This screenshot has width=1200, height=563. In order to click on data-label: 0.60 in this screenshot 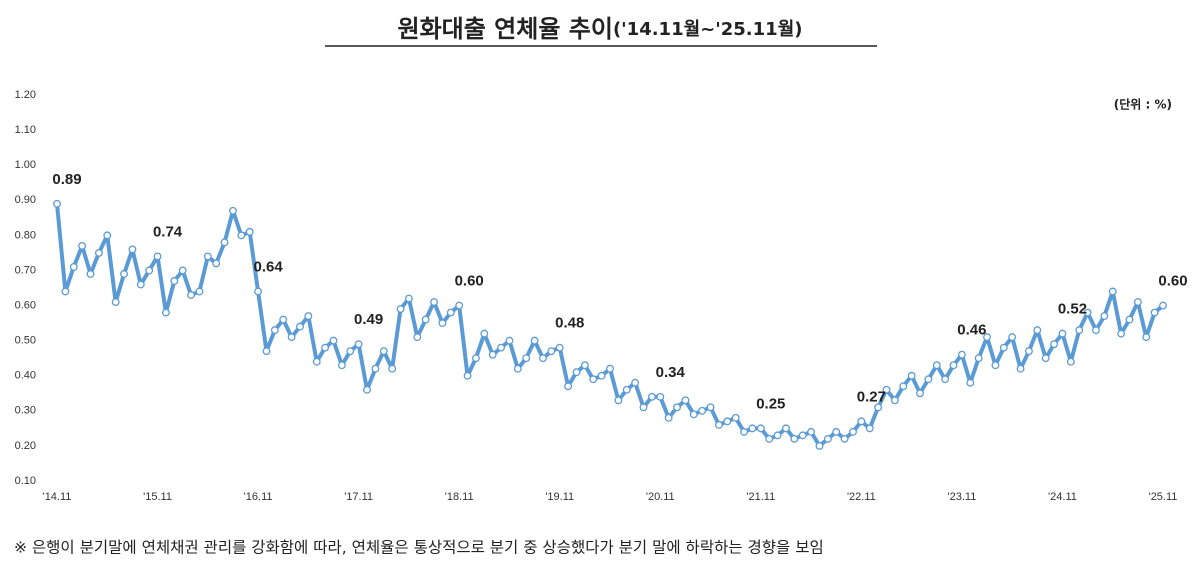, I will do `click(469, 281)`.